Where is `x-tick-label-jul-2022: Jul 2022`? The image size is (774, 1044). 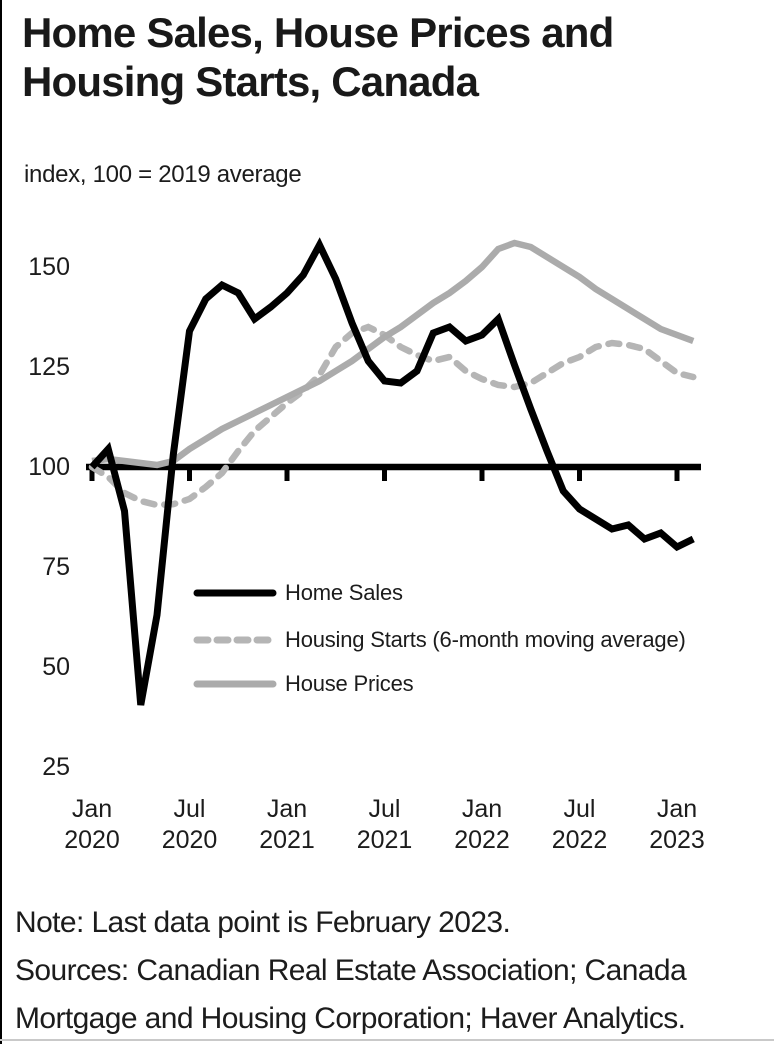
x-tick-label-jul-2022: Jul 2022 is located at coordinates (579, 824).